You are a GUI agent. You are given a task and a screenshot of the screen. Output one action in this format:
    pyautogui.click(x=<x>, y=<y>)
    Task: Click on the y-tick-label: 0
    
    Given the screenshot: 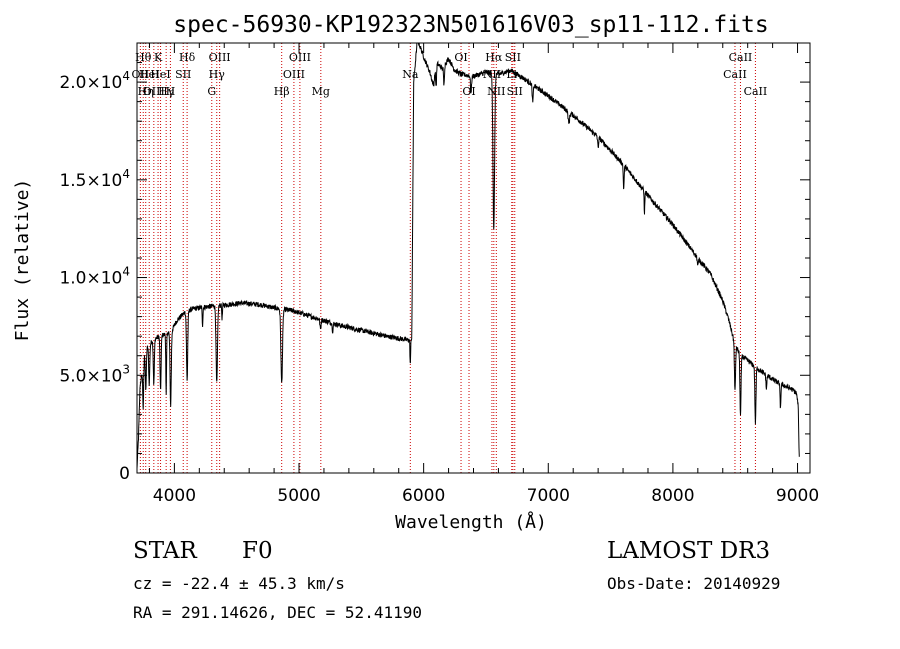 What is the action you would take?
    pyautogui.click(x=124, y=474)
    